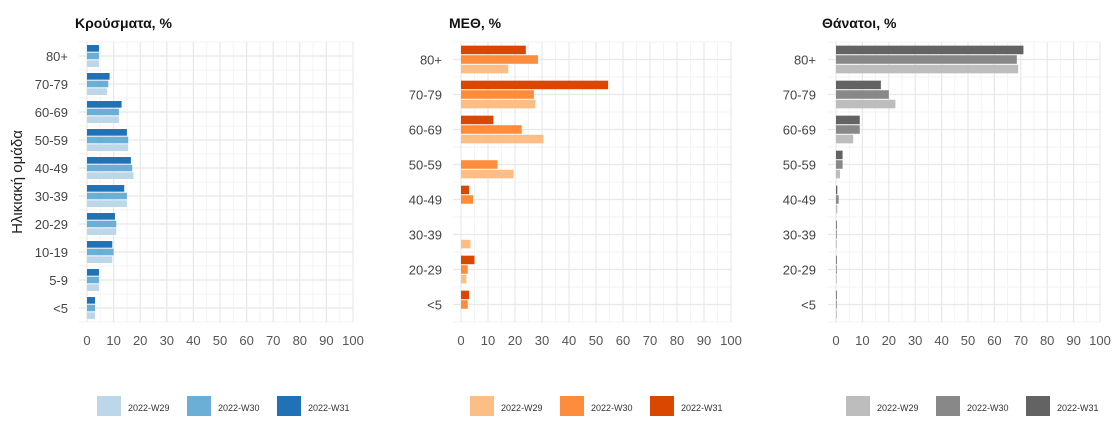 The width and height of the screenshot is (1115, 421). I want to click on panel-2-x-tick-label: 60, so click(623, 340).